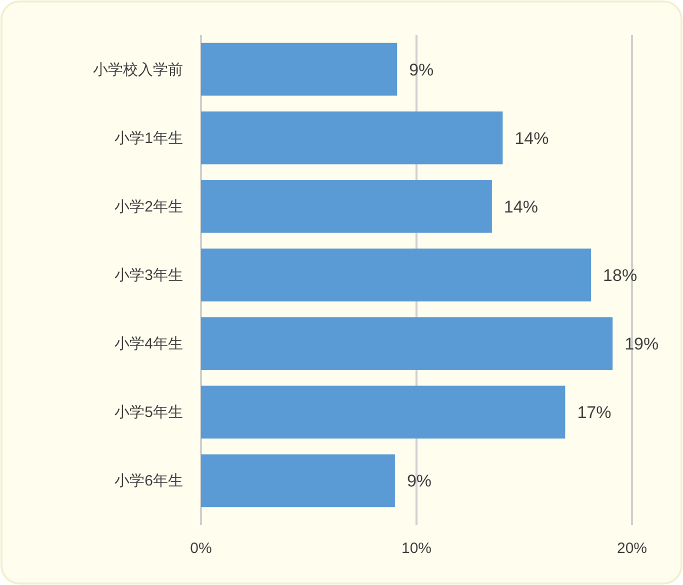  I want to click on y-tick-label: 小学3年生, so click(148, 275).